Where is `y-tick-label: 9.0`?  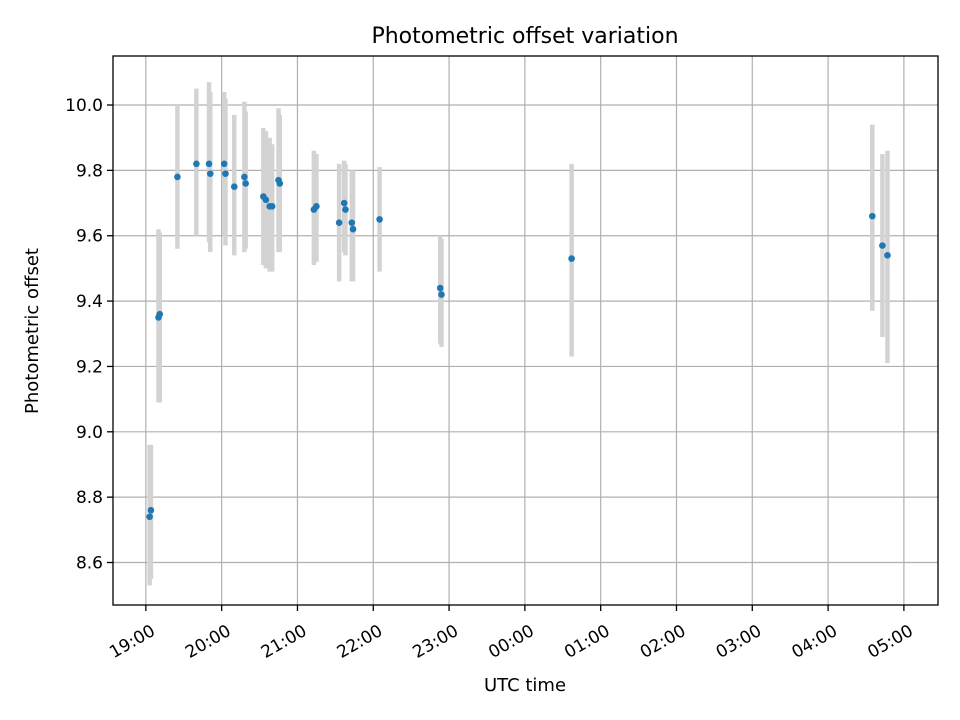
y-tick-label: 9.0 is located at coordinates (89, 433).